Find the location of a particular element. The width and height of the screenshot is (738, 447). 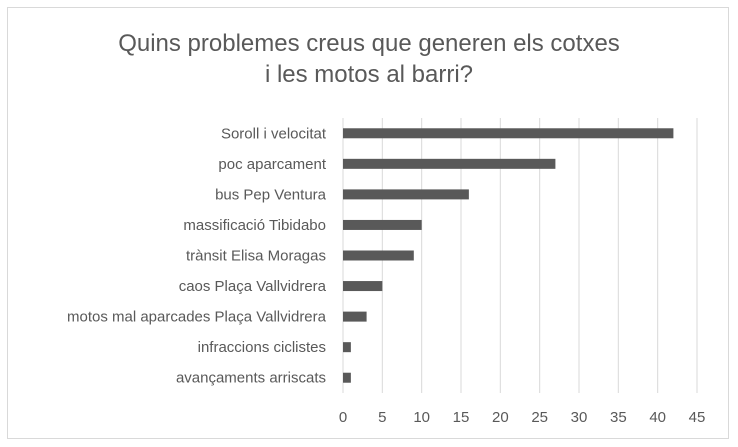

x-tick-label: 30 is located at coordinates (579, 417).